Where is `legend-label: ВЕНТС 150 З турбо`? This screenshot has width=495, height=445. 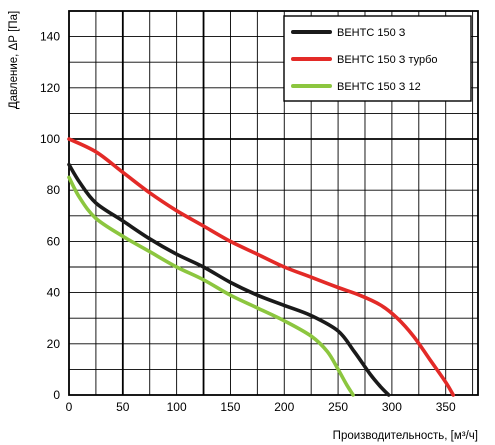
legend-label: ВЕНТС 150 З турбо is located at coordinates (387, 60).